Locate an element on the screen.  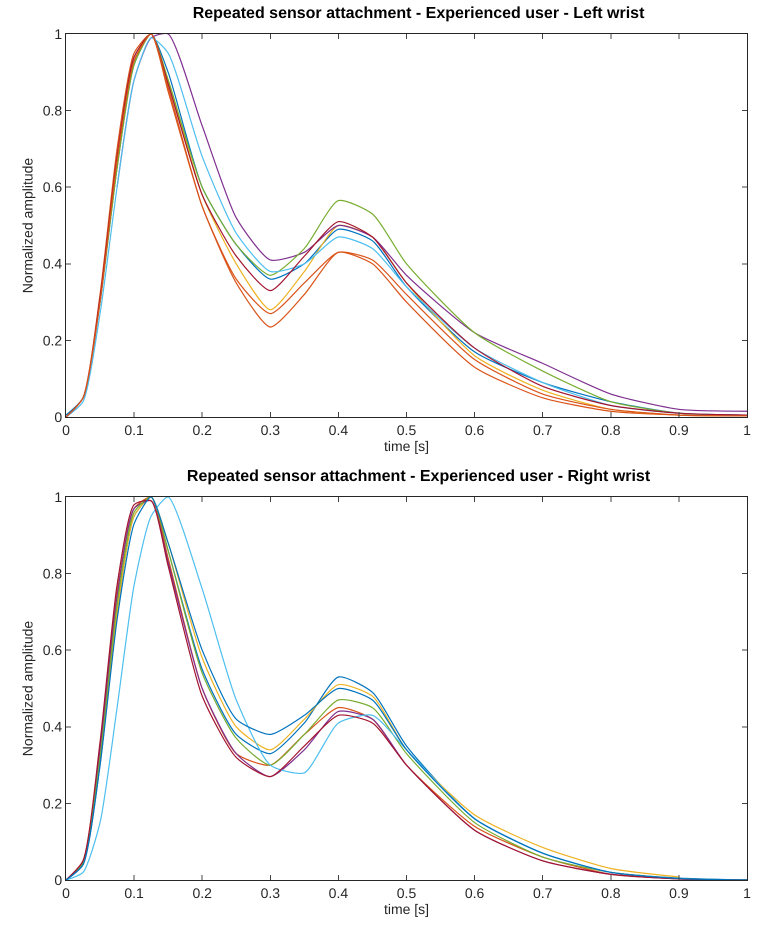
chart-title: Repeated sensor attachment - Experienced user - Right wrist is located at coordinates (418, 477).